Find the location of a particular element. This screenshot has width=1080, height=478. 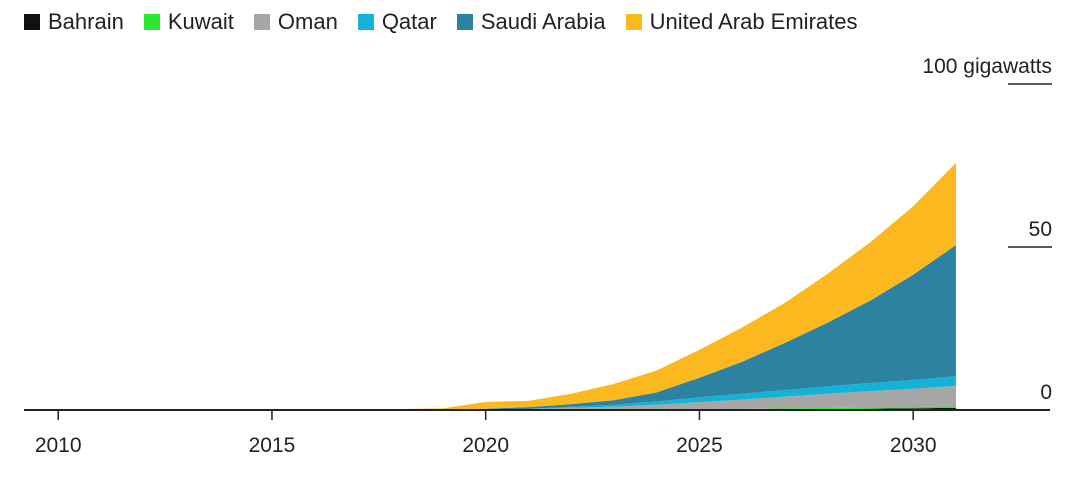

area-series-oman is located at coordinates (507, 397).